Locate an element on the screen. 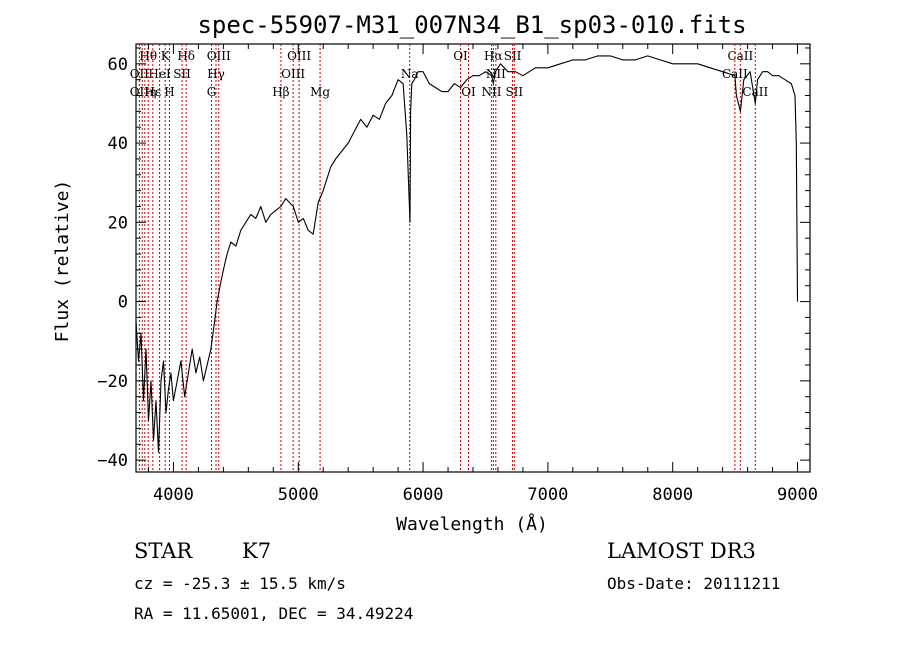 The height and width of the screenshot is (649, 900). coordinates: RA = 11.65001, DEC = 34.49224 is located at coordinates (273, 613).